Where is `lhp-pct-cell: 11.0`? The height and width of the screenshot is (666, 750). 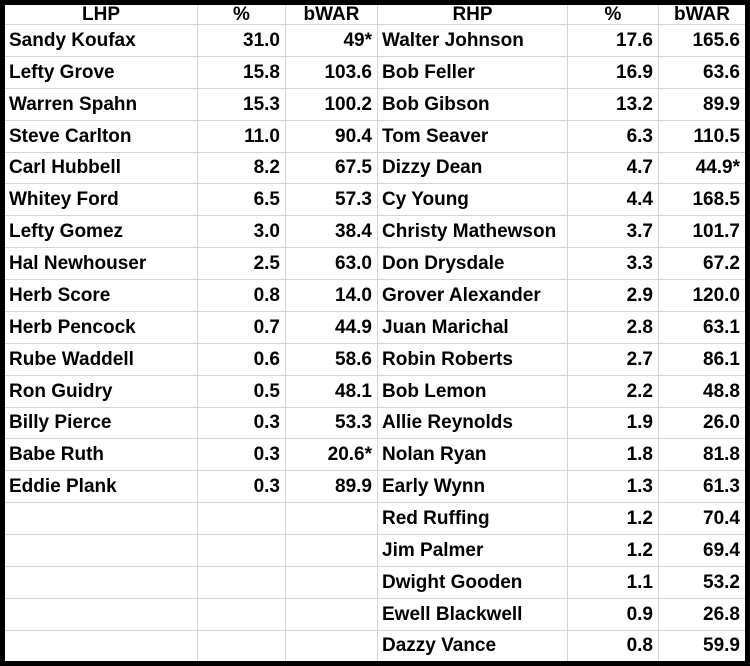
lhp-pct-cell: 11.0 is located at coordinates (242, 136).